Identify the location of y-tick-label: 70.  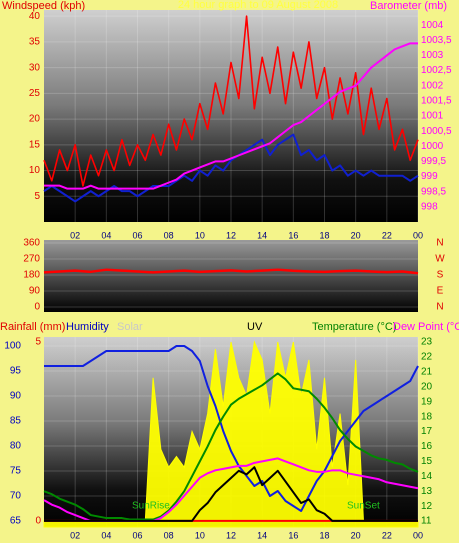
(16, 496).